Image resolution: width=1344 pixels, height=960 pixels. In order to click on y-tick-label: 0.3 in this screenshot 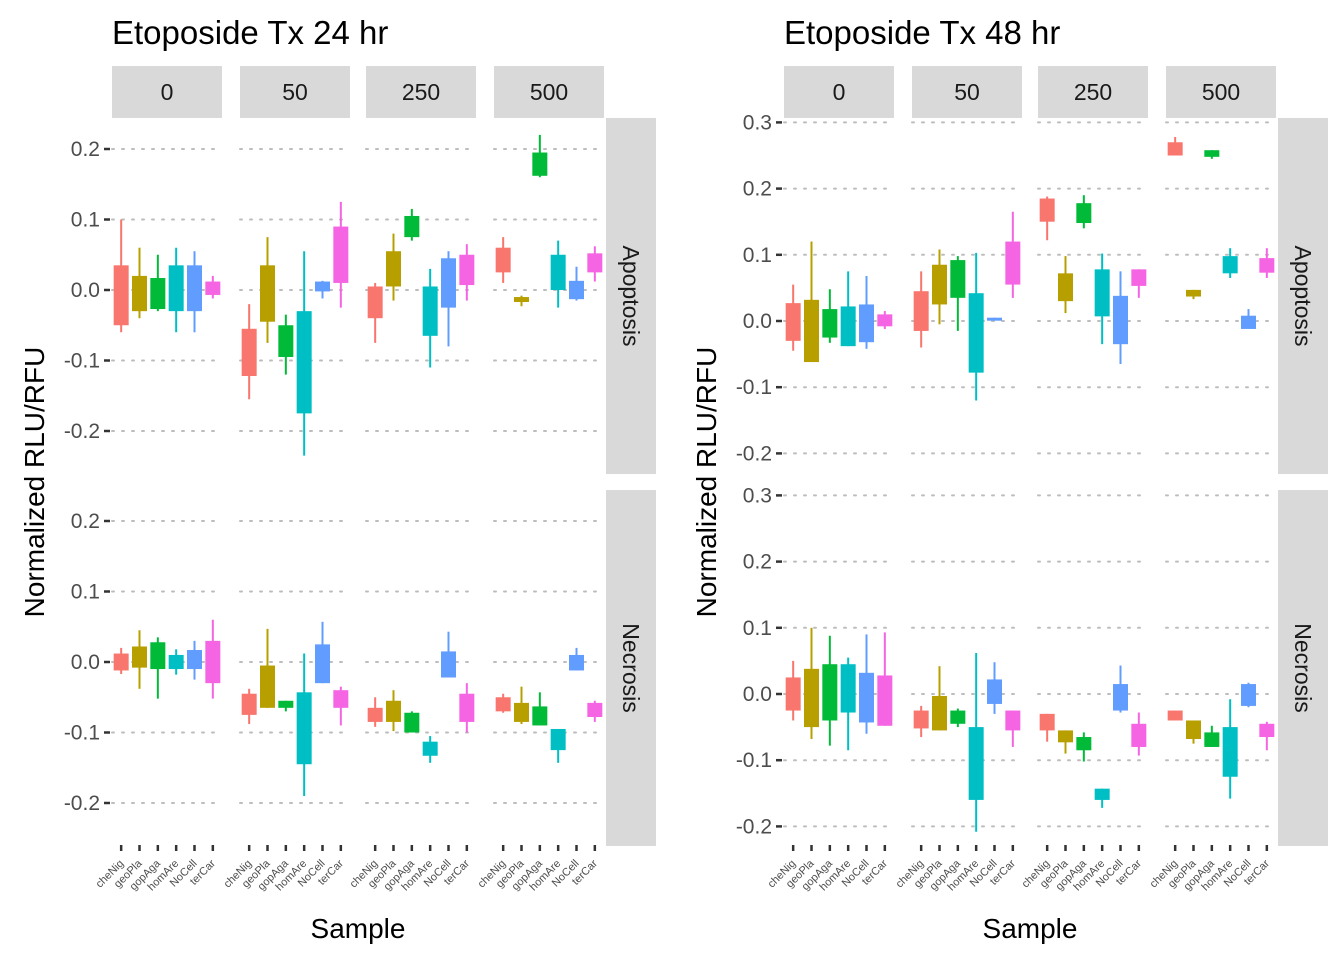, I will do `click(757, 495)`.